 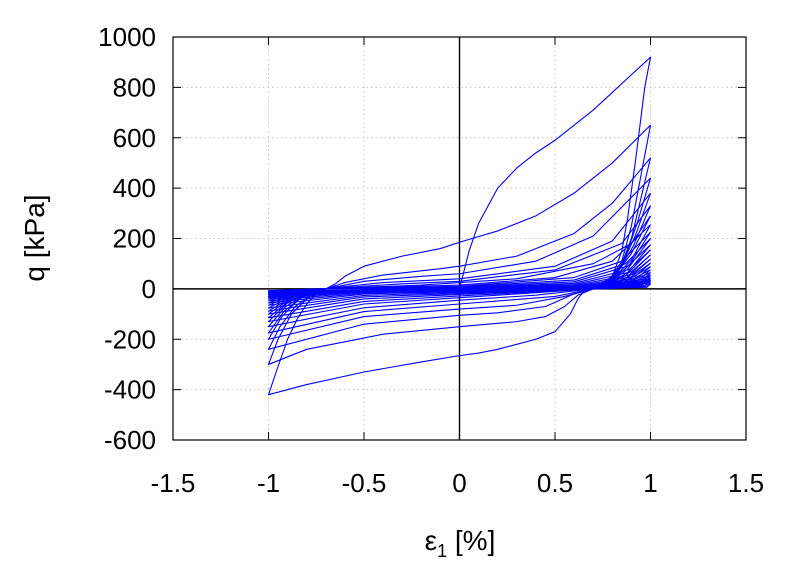 I want to click on y-axis-label: q [kPa], so click(x=34, y=237).